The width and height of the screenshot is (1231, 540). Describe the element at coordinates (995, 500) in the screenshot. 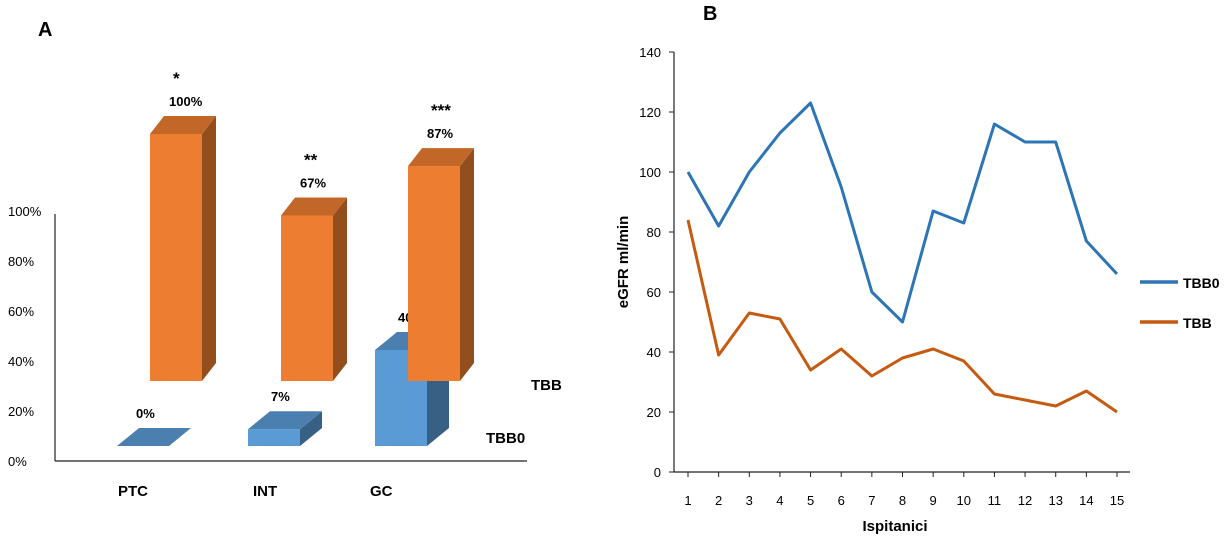

I see `x-tick-label: 11` at that location.